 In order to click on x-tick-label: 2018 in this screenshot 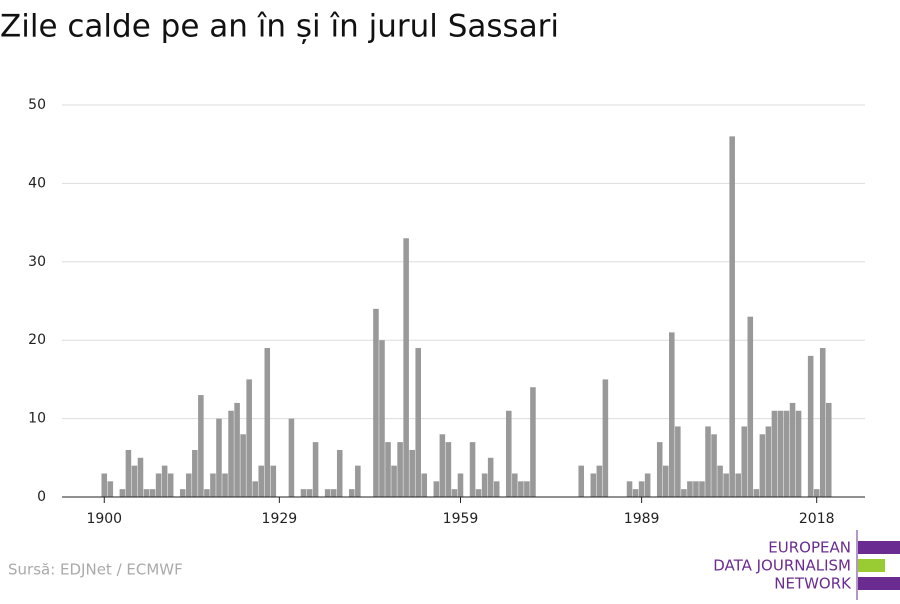, I will do `click(817, 519)`.